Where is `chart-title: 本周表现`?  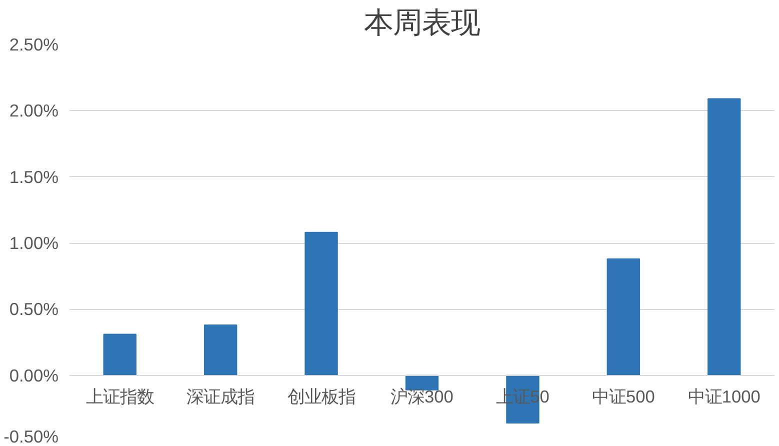 chart-title: 本周表现 is located at coordinates (422, 24).